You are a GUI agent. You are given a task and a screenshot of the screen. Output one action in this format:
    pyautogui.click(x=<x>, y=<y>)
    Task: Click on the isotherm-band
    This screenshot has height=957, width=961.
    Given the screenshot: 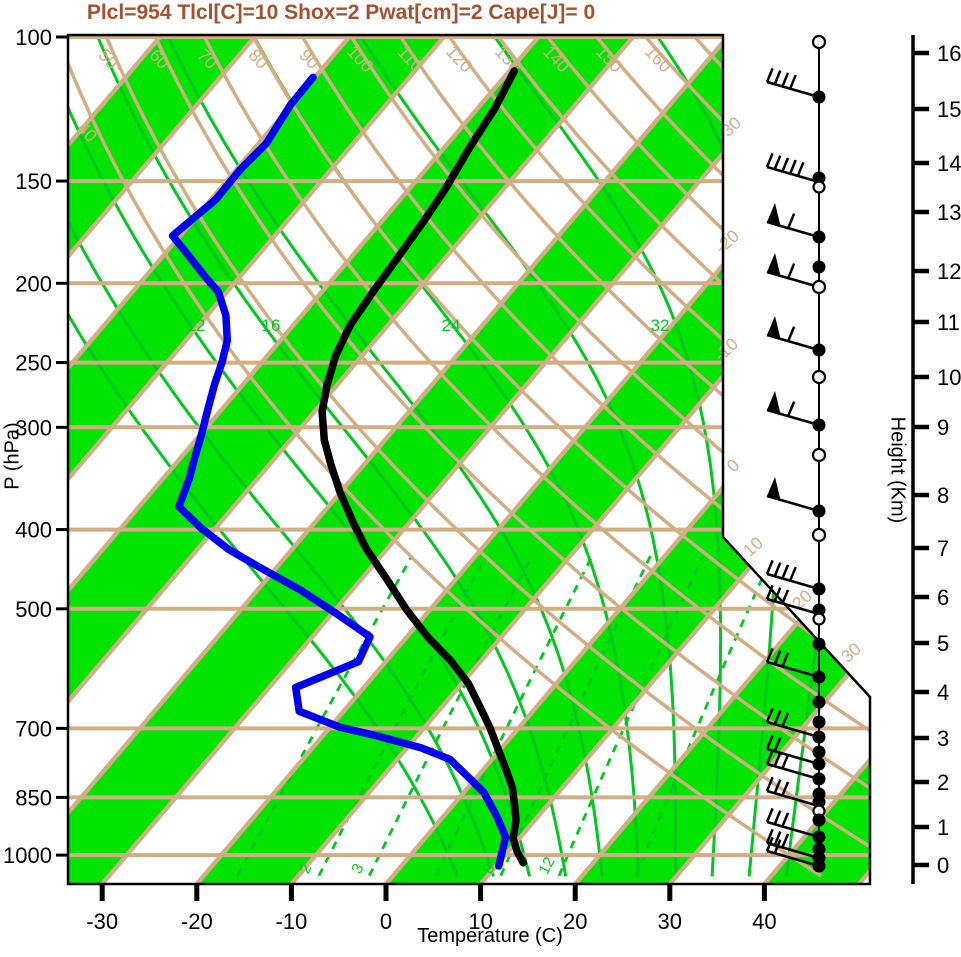 What is the action you would take?
    pyautogui.click(x=813, y=459)
    